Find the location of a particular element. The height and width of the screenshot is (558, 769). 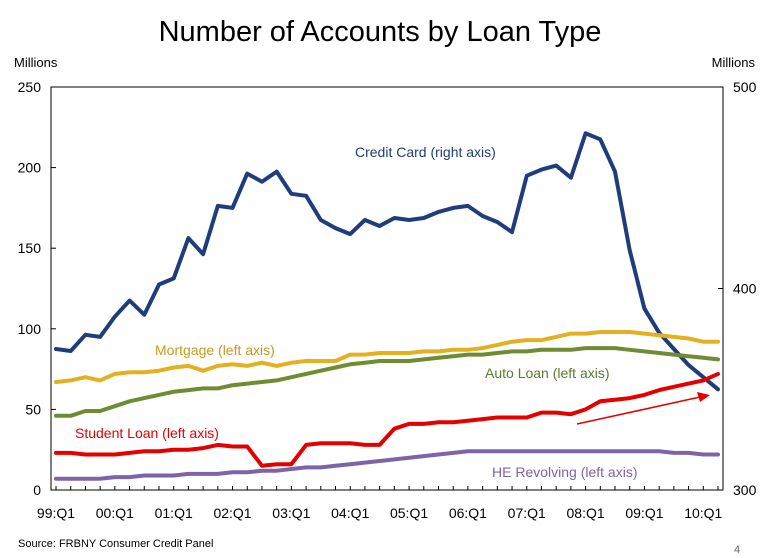

left-tick-label-1: 50 is located at coordinates (33, 409).